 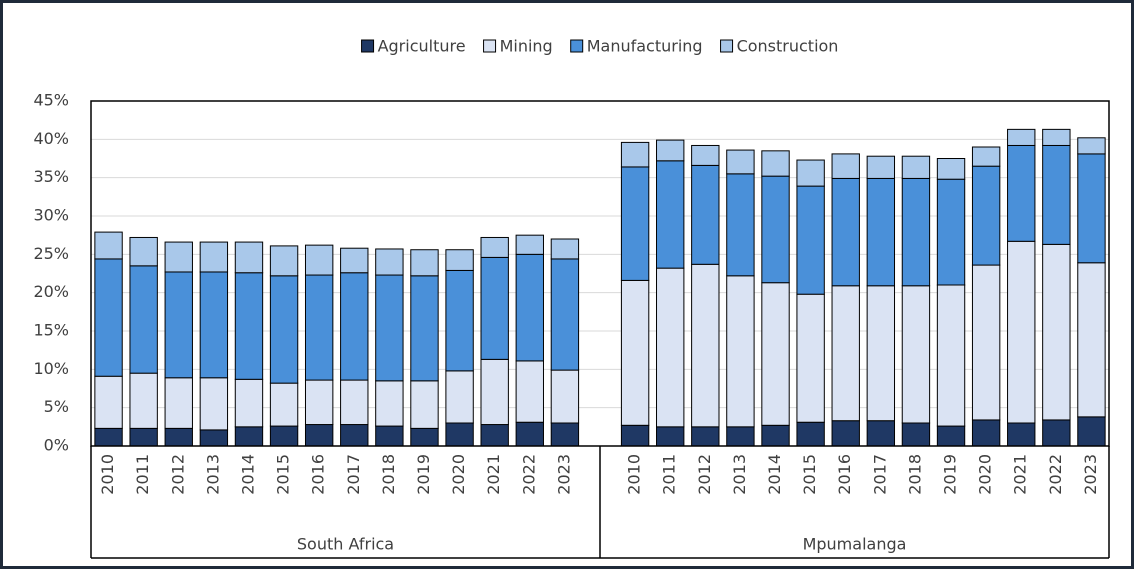 What do you see at coordinates (177, 474) in the screenshot?
I see `x-tick-label: 2012` at bounding box center [177, 474].